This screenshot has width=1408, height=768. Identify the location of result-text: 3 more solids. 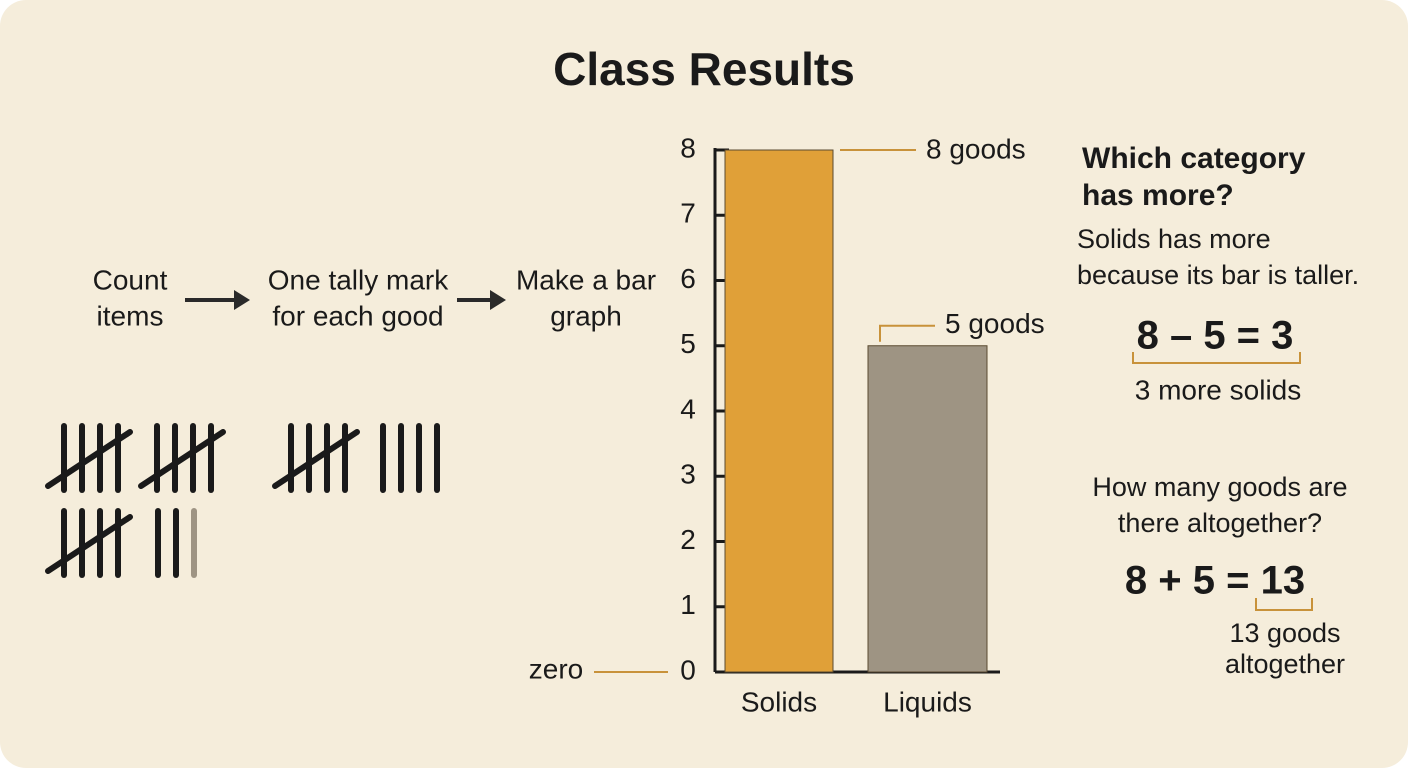
(1218, 389).